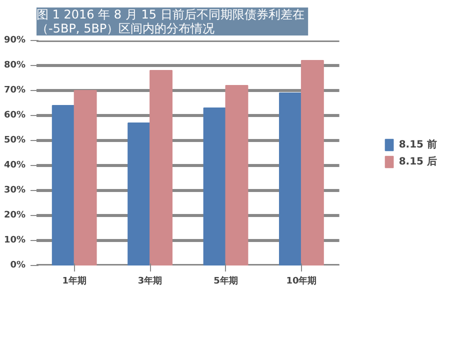 Image resolution: width=455 pixels, height=344 pixels. Describe the element at coordinates (226, 281) in the screenshot. I see `x-tick-label: 5年期` at that location.